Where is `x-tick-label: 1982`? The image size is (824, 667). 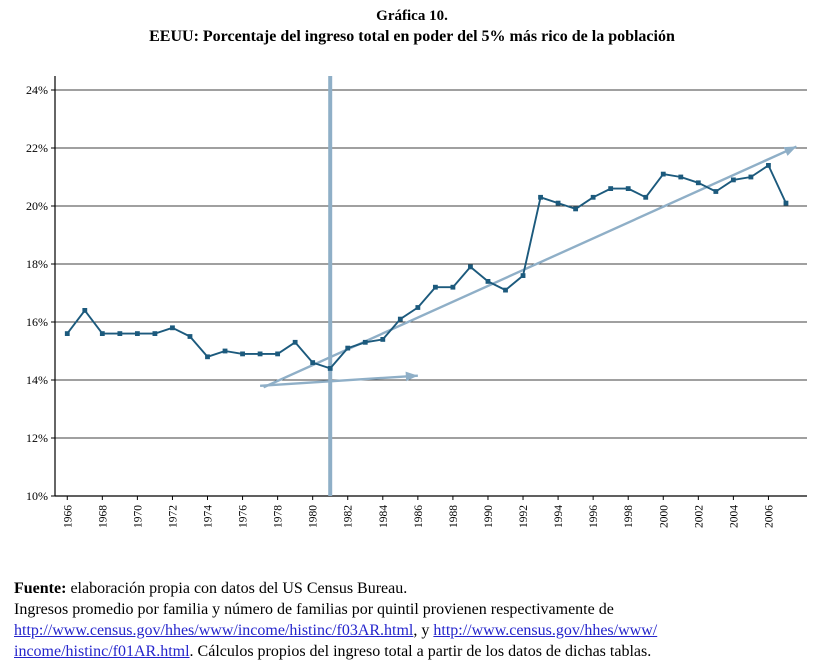
x-tick-label: 1982 is located at coordinates (349, 516).